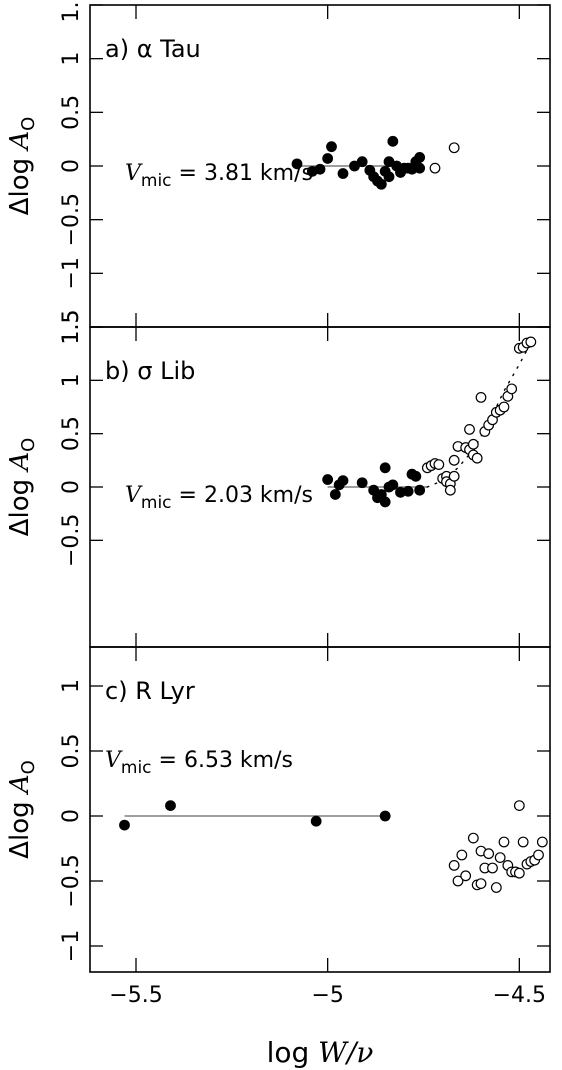  What do you see at coordinates (199, 763) in the screenshot?
I see `vmic-annotation: Vmic = 6.53 km/s` at bounding box center [199, 763].